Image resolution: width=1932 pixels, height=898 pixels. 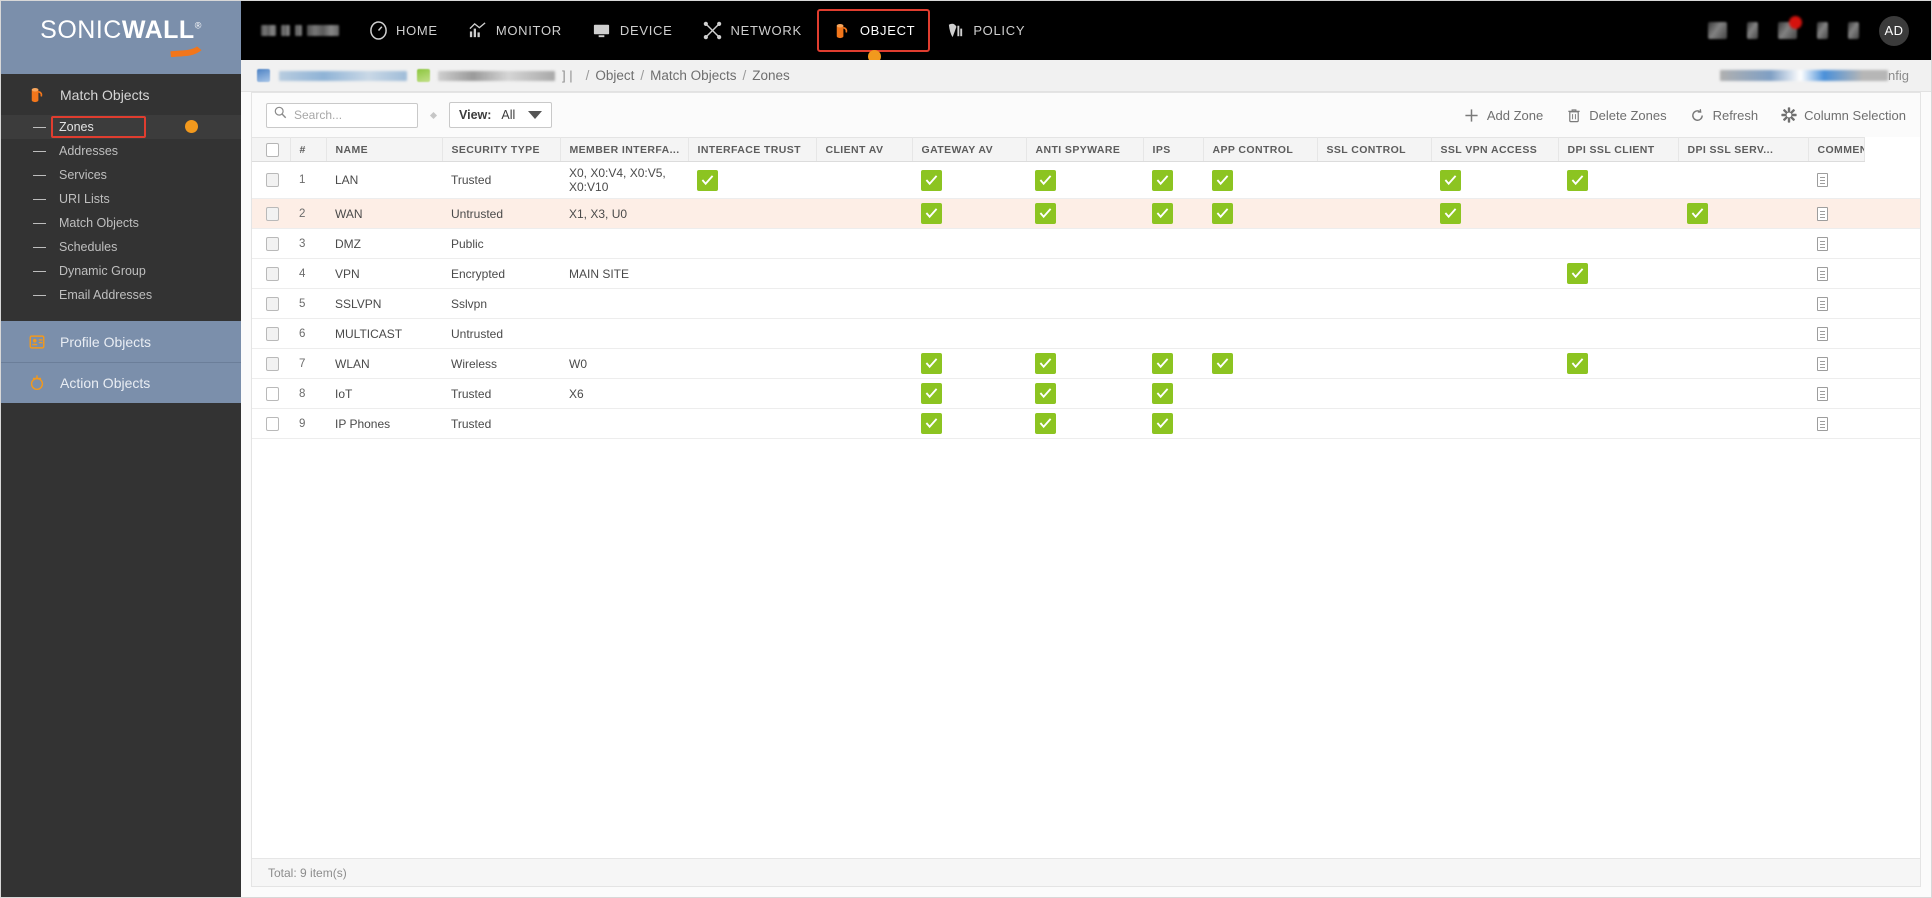 I want to click on sidebar-item-schedules: Schedules, so click(x=121, y=247).